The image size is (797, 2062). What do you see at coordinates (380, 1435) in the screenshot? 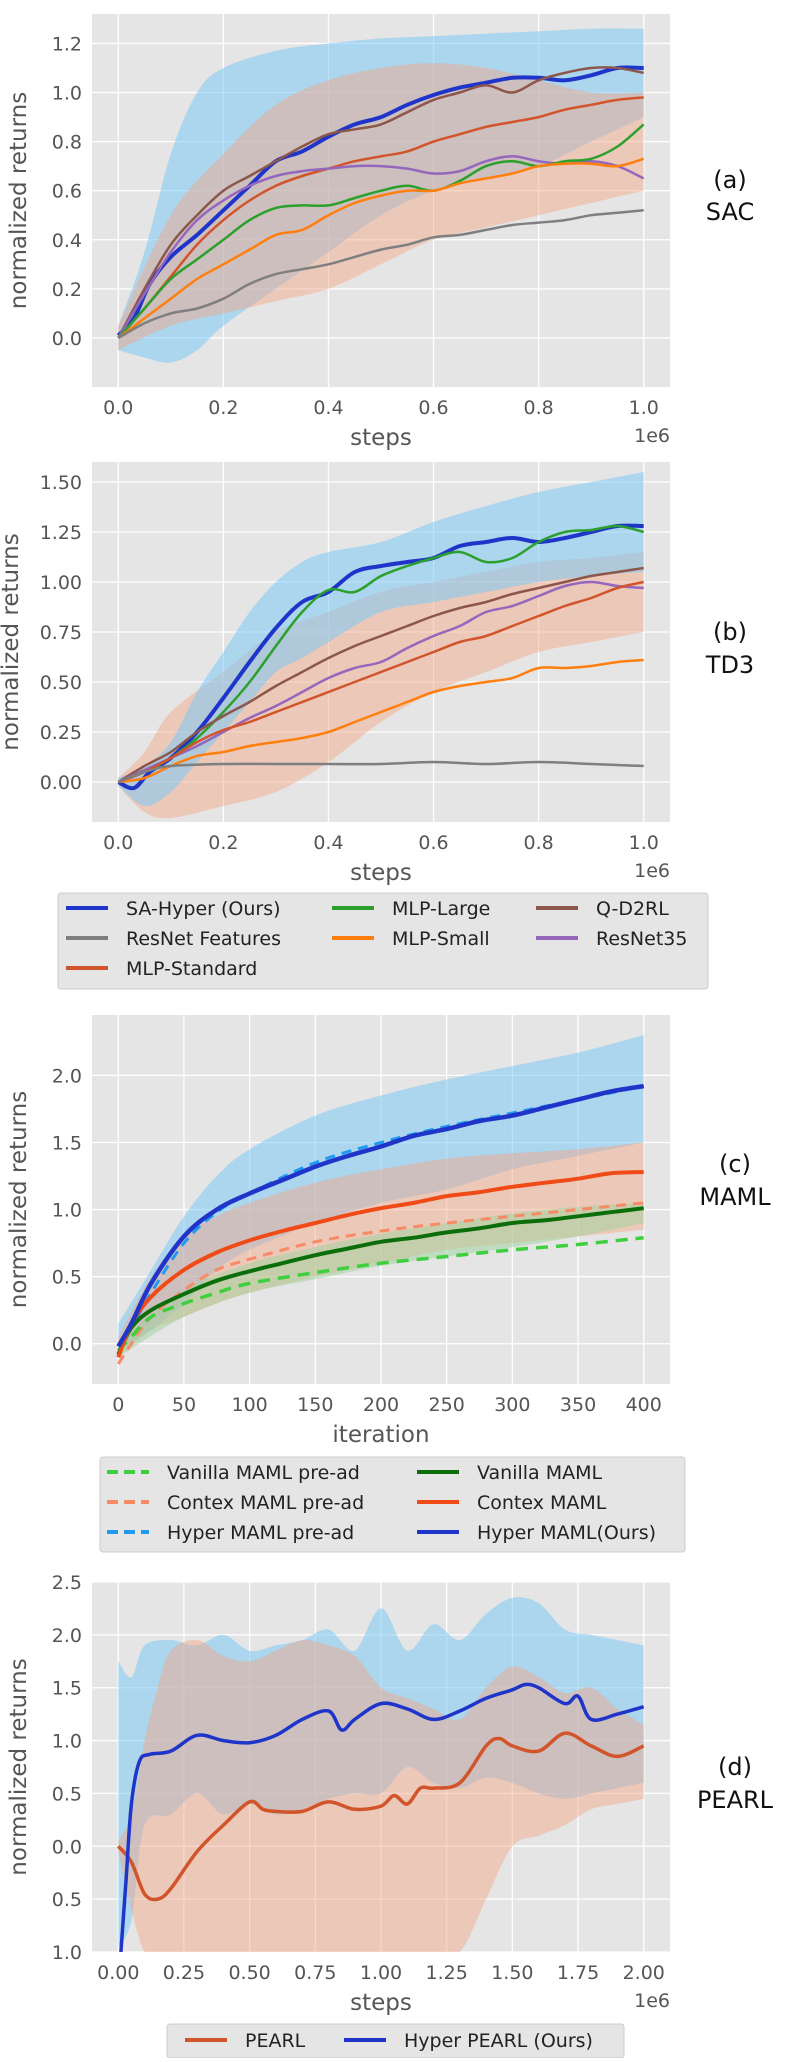
I see `x-axis-label: iteration` at bounding box center [380, 1435].